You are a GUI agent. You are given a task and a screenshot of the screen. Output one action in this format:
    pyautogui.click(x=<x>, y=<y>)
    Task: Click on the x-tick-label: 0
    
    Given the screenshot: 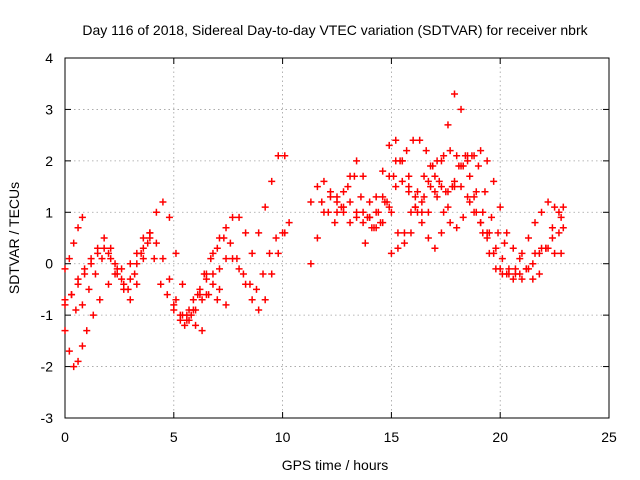 What is the action you would take?
    pyautogui.click(x=65, y=437)
    